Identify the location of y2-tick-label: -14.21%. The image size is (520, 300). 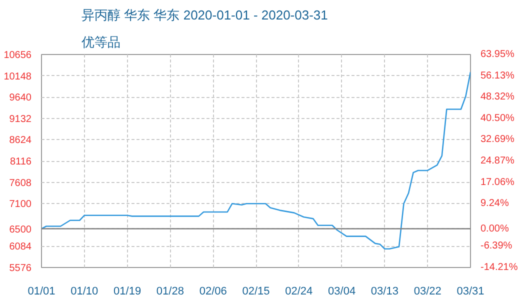
(499, 267).